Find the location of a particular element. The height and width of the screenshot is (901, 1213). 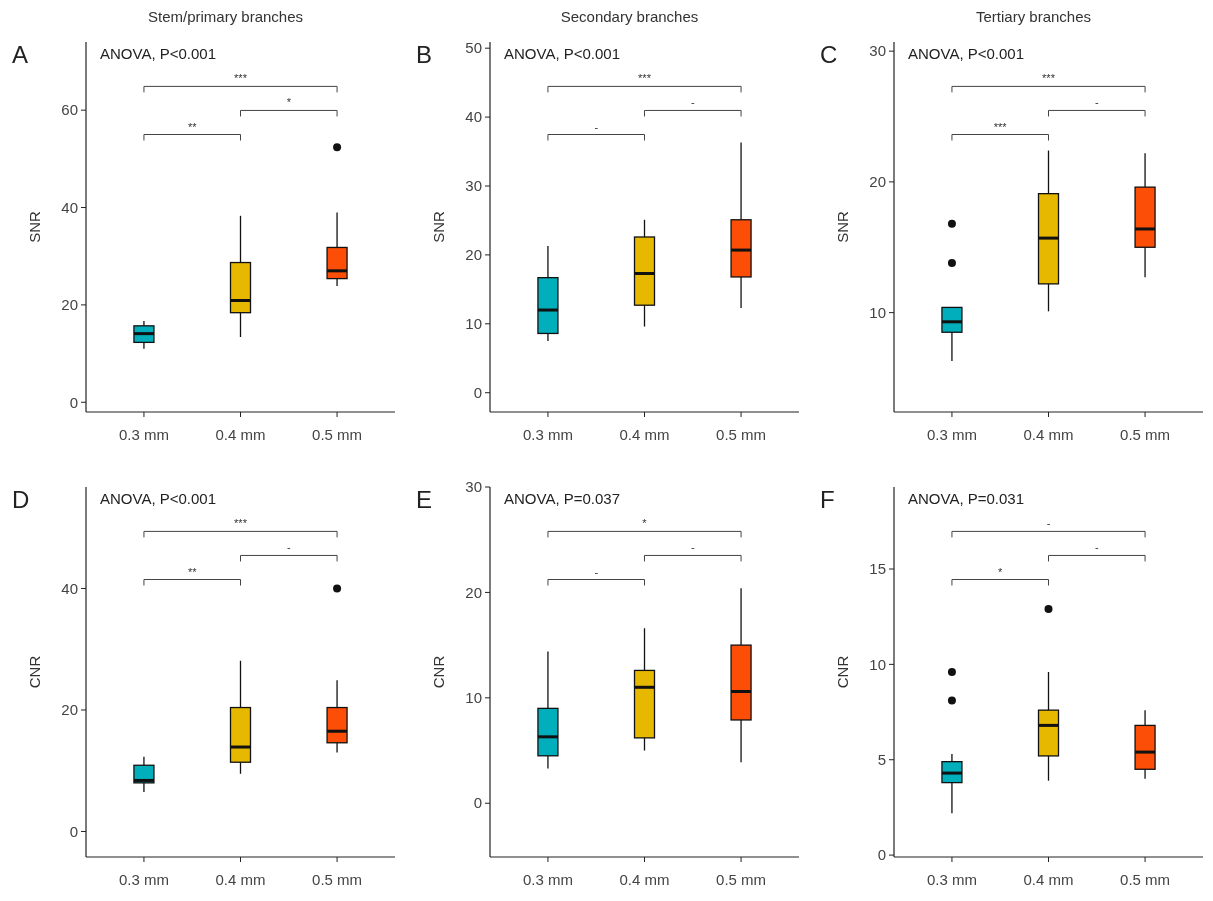

text: B is located at coordinates (424, 54).